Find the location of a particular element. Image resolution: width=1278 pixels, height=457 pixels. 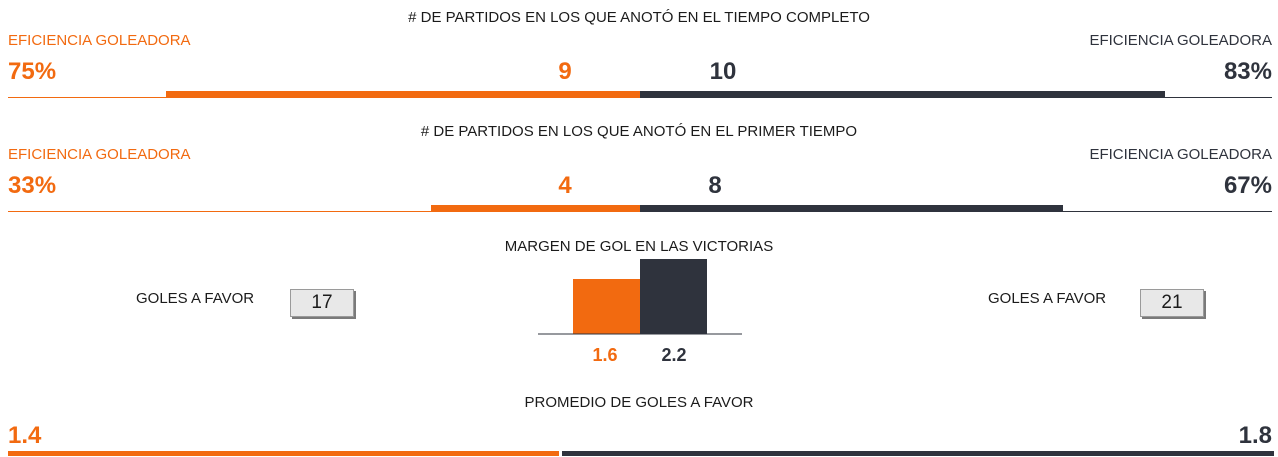

win-margin-chart: 1.6 2.2 is located at coordinates (640, 312).